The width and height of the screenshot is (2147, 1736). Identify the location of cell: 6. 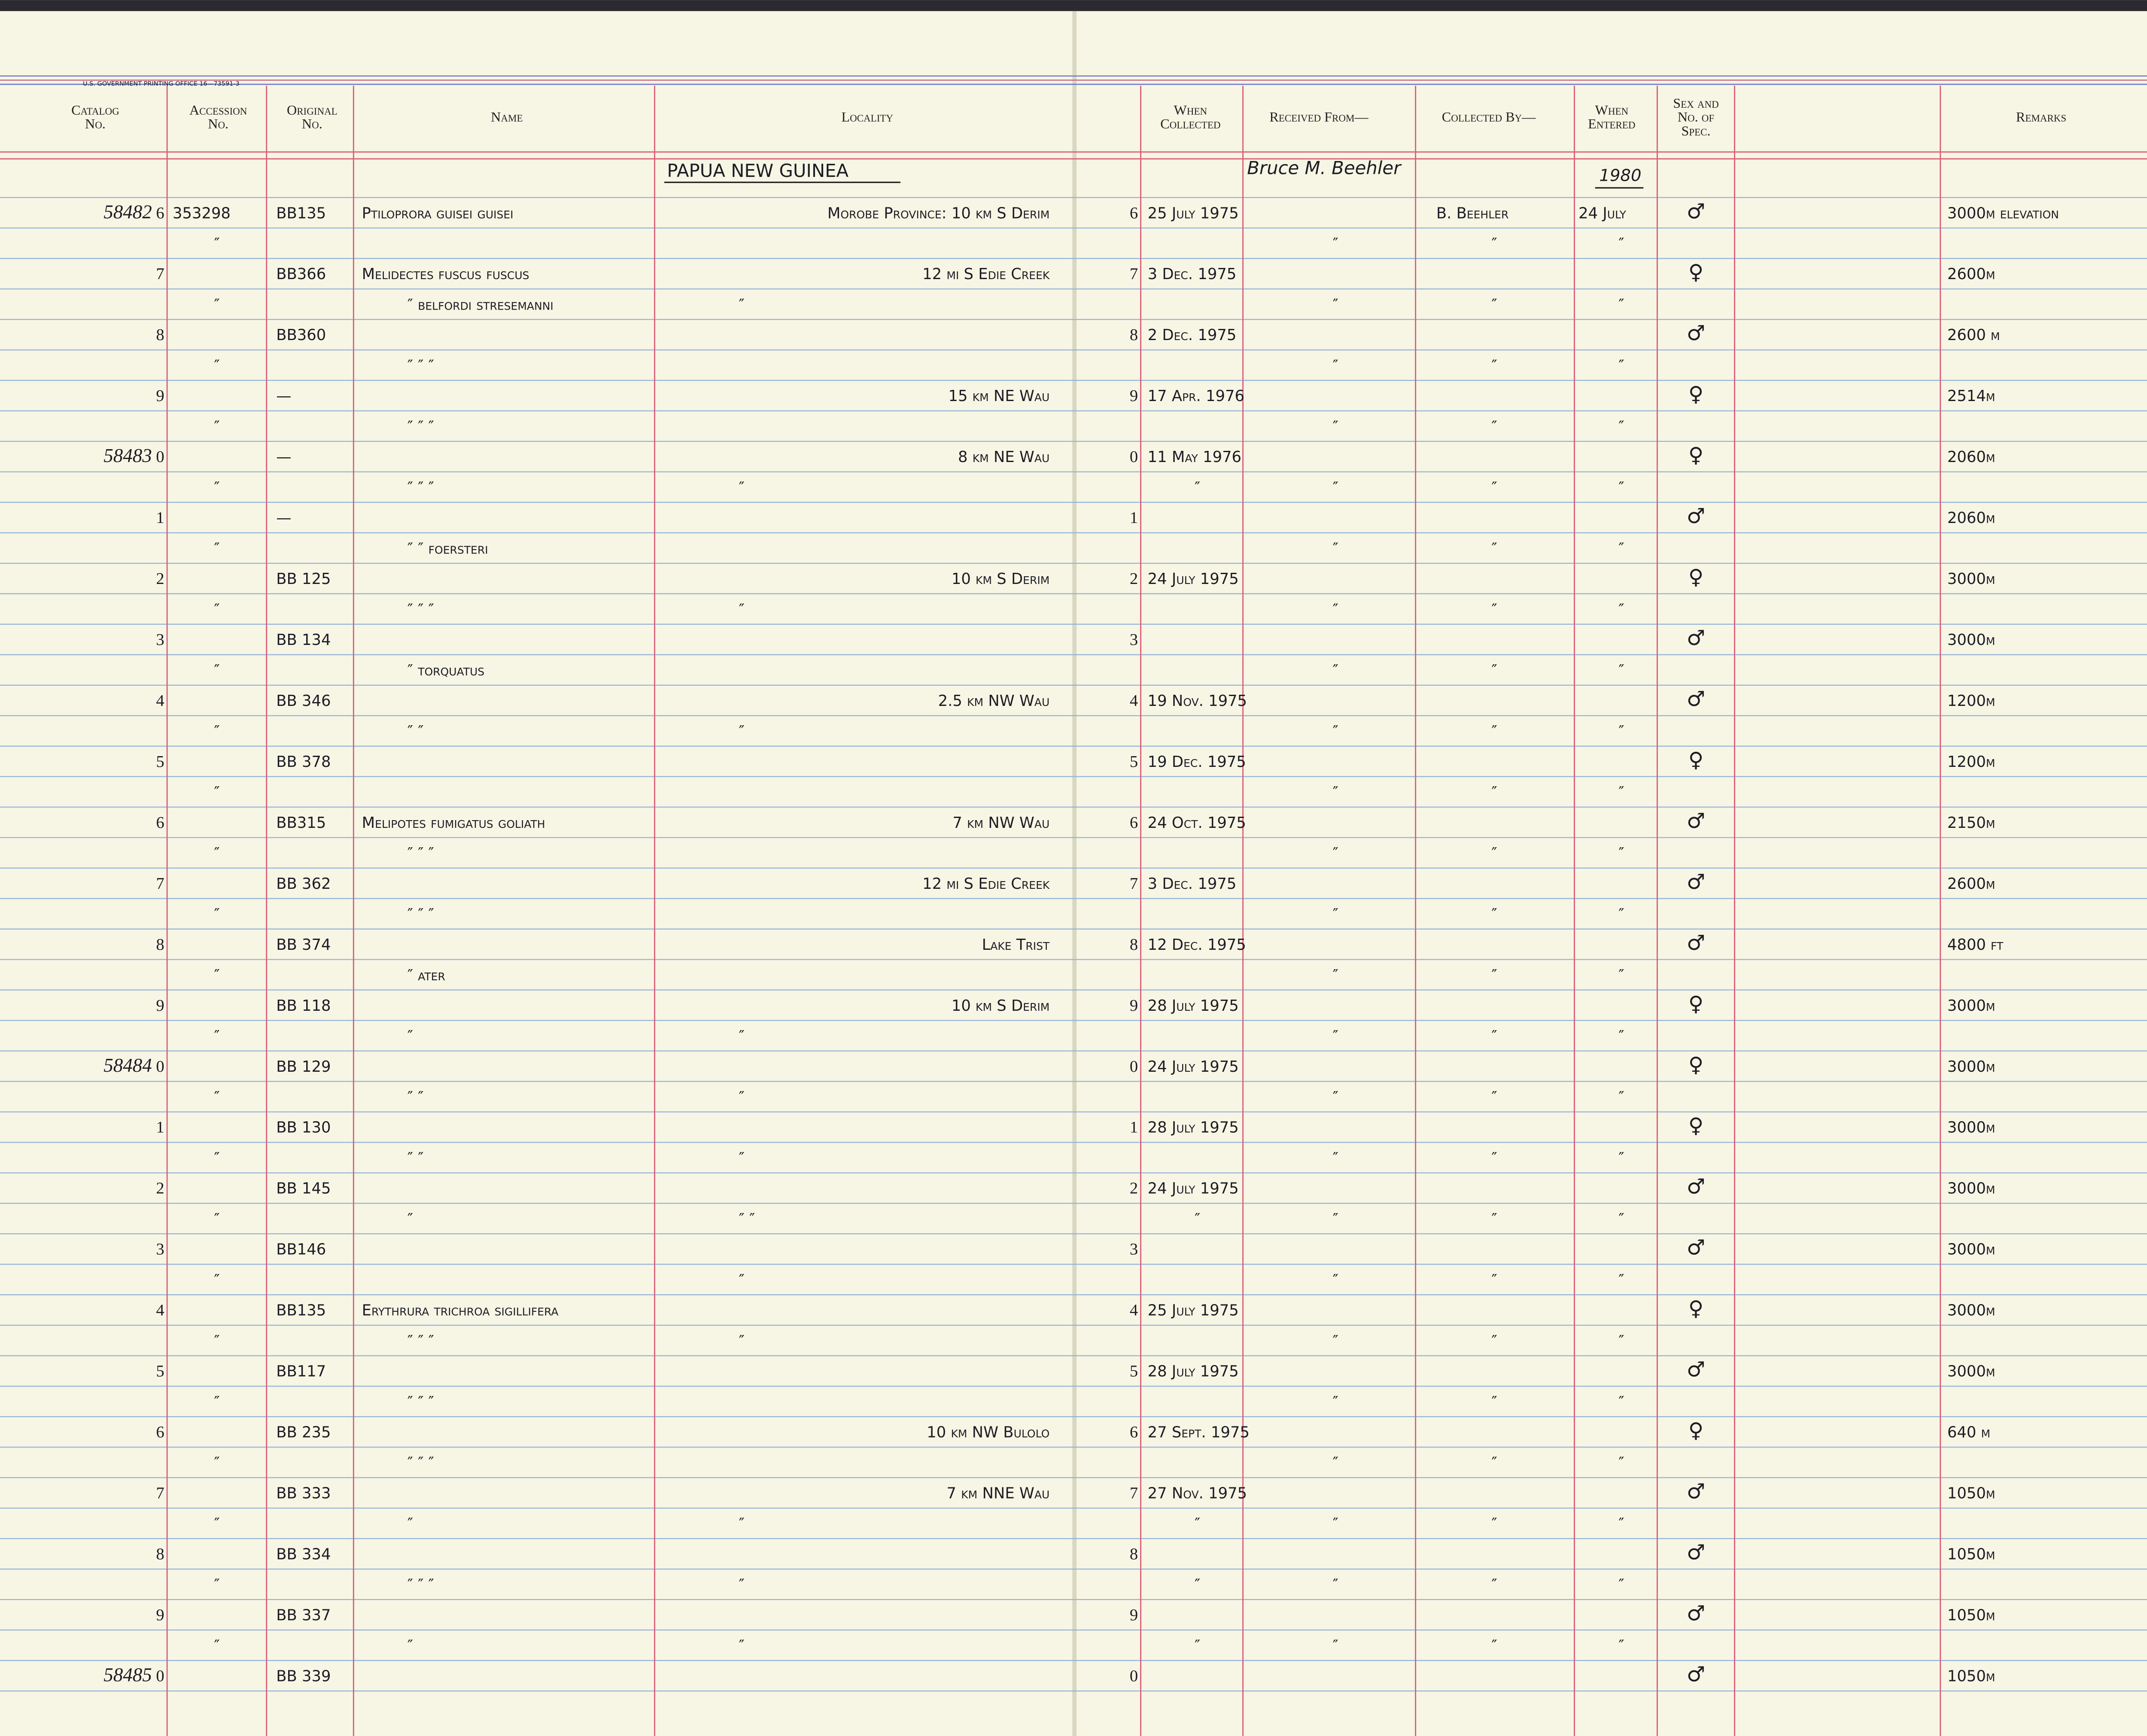
(160, 213).